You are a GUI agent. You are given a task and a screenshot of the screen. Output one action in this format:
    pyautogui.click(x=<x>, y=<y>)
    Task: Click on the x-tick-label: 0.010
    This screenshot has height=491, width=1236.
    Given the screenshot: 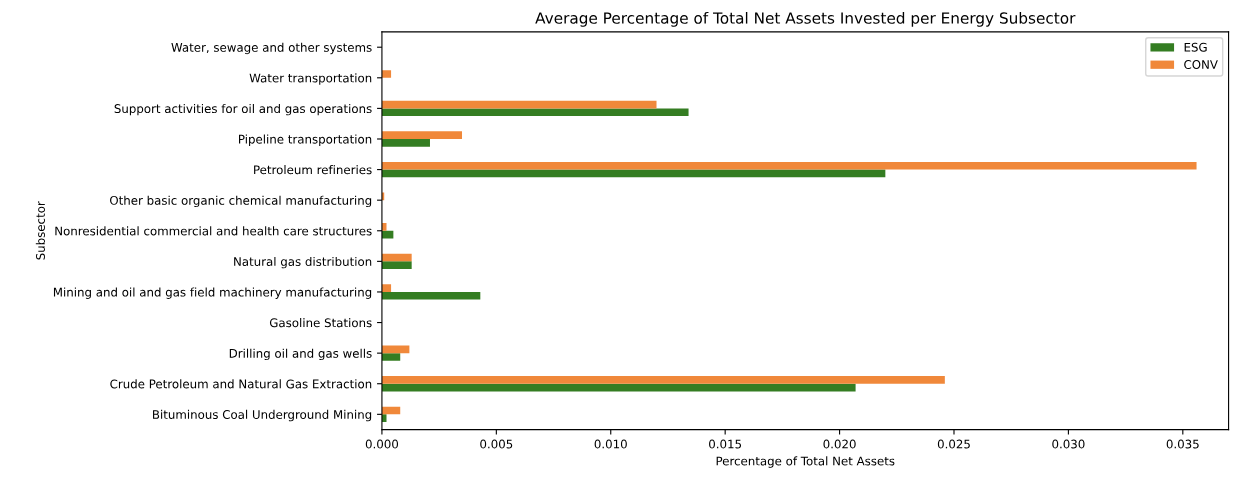 What is the action you would take?
    pyautogui.click(x=610, y=444)
    